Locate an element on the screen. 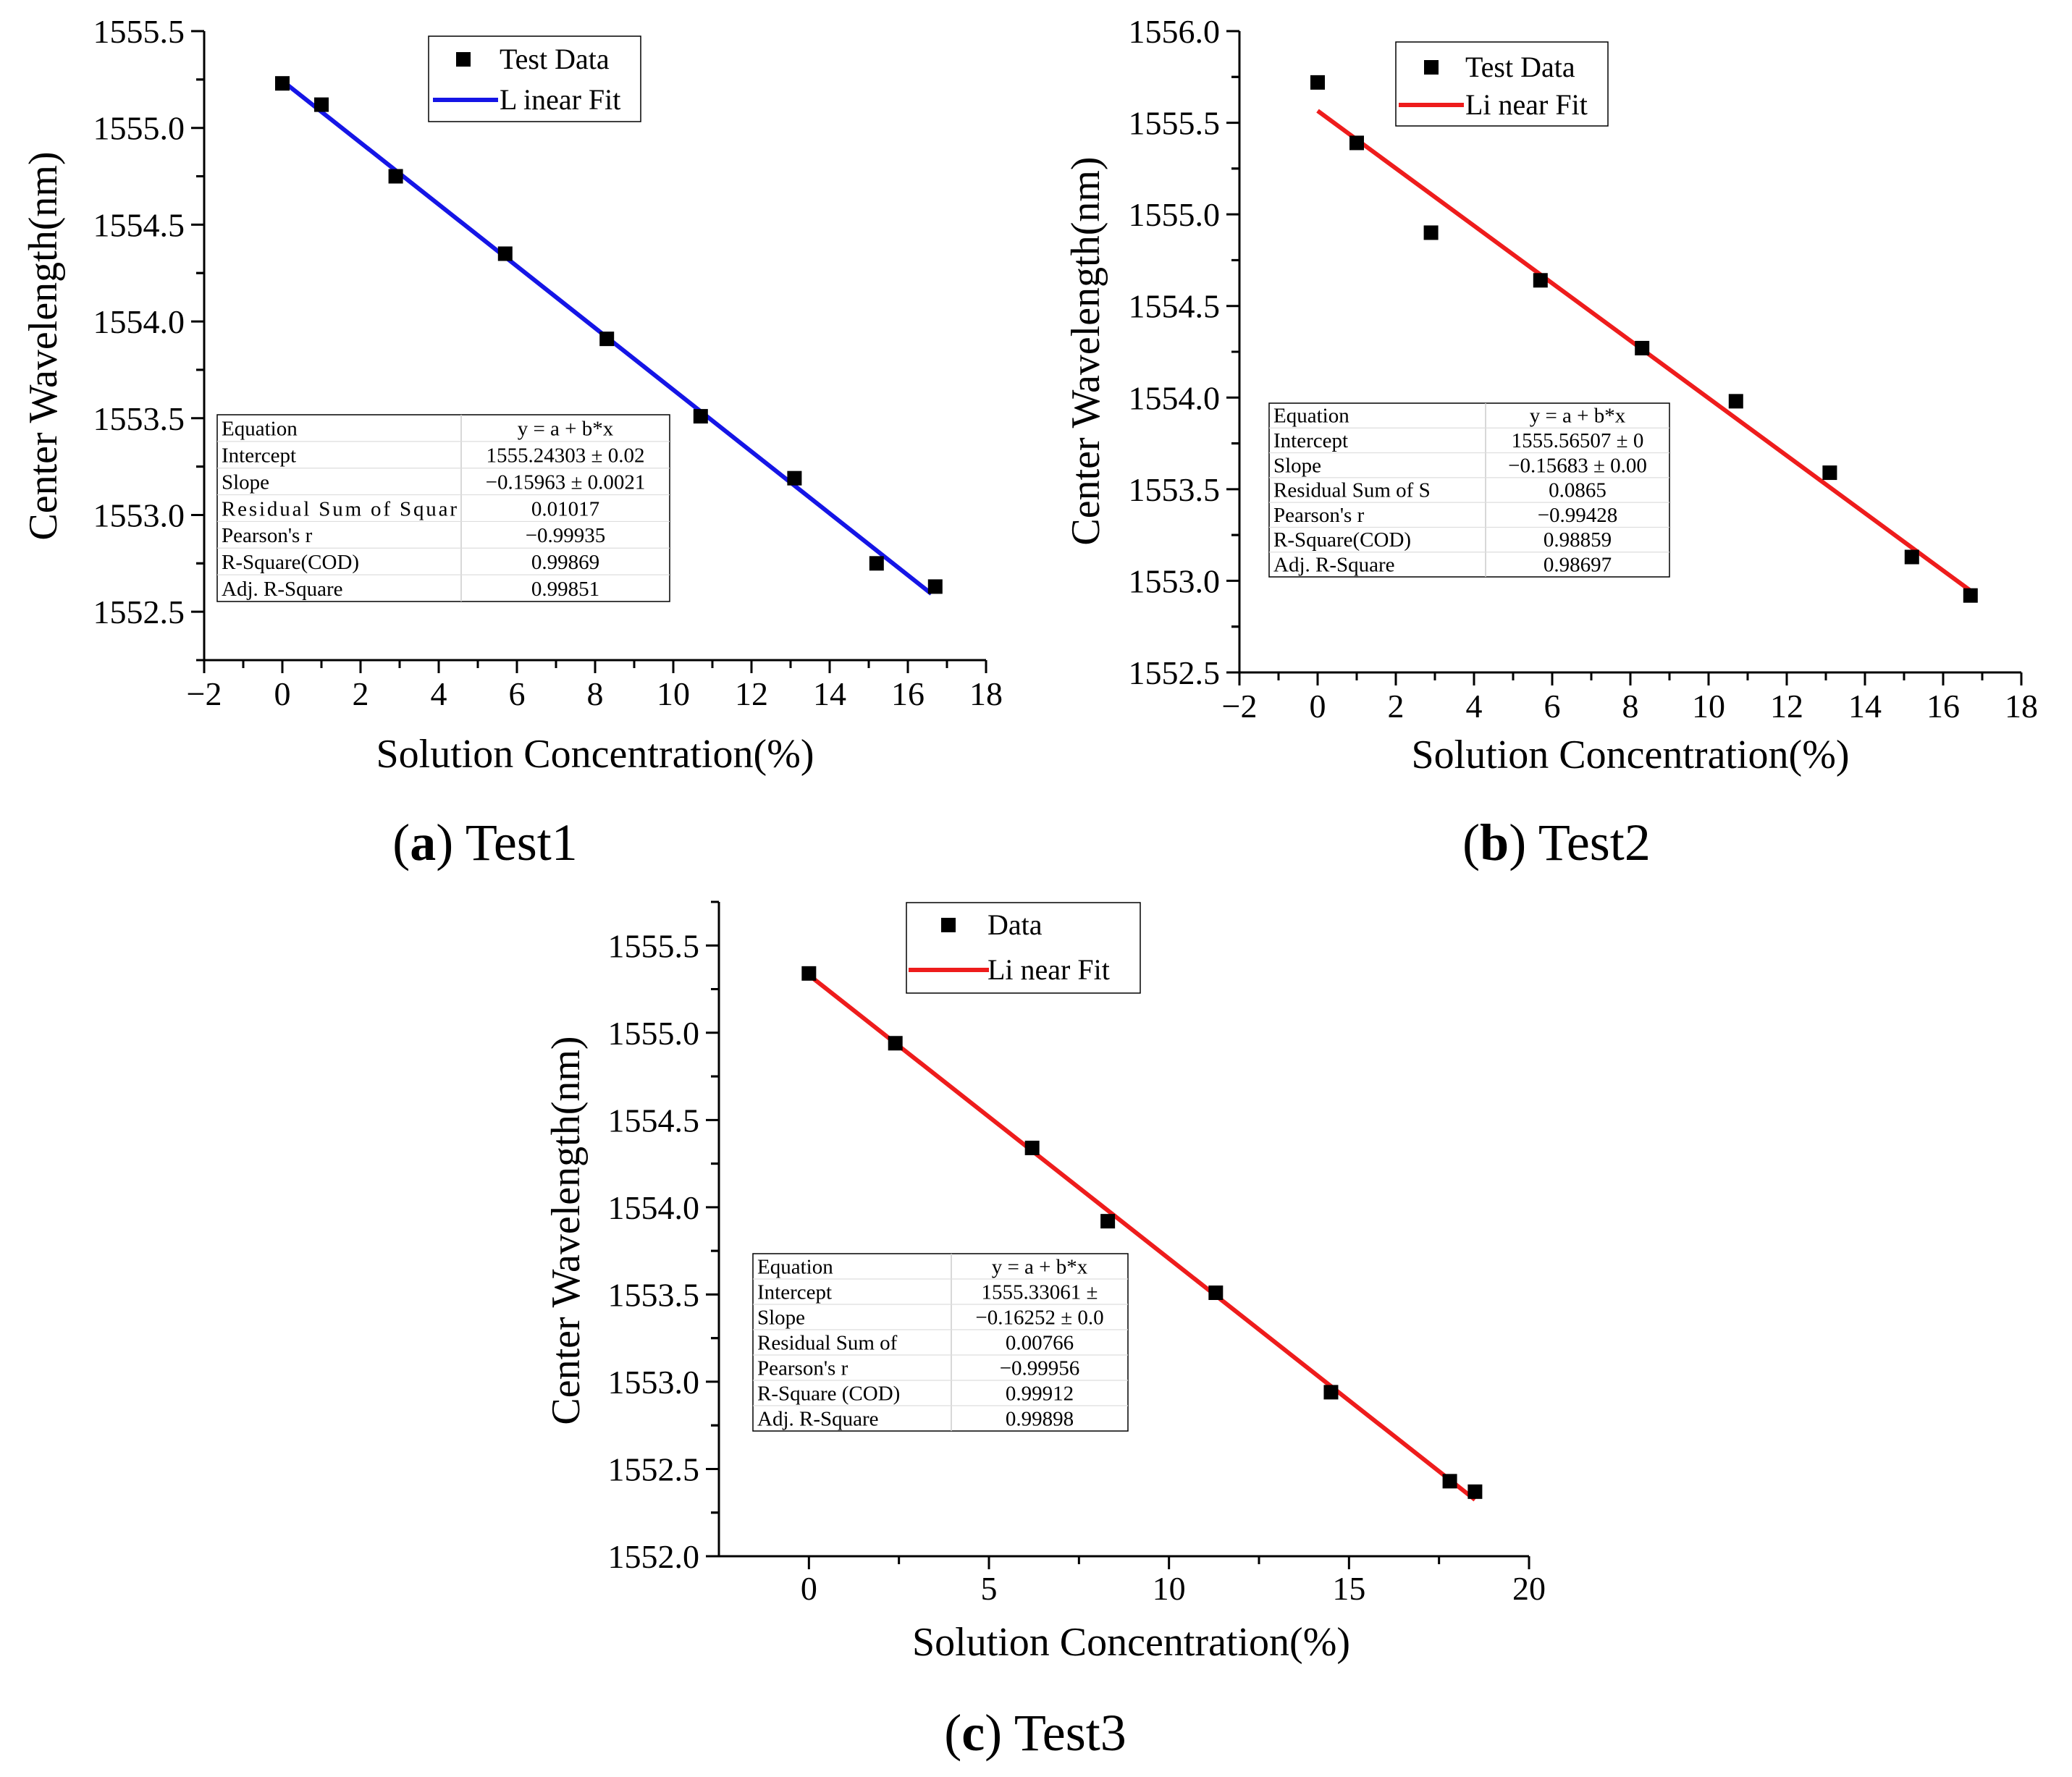 Image resolution: width=2072 pixels, height=1777 pixels. legend: Test Data L inear Fit is located at coordinates (534, 78).